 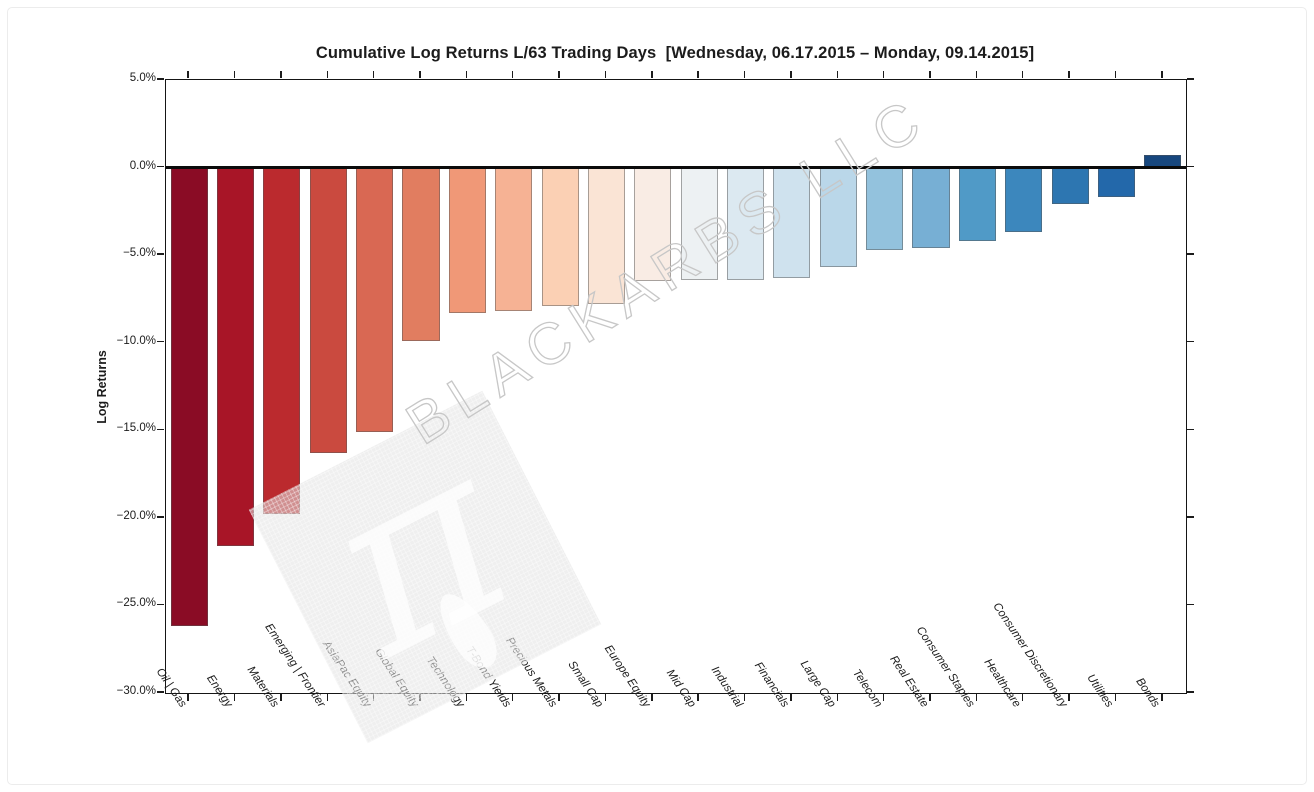 I want to click on y-tick-label: −20.0%, so click(x=136, y=515).